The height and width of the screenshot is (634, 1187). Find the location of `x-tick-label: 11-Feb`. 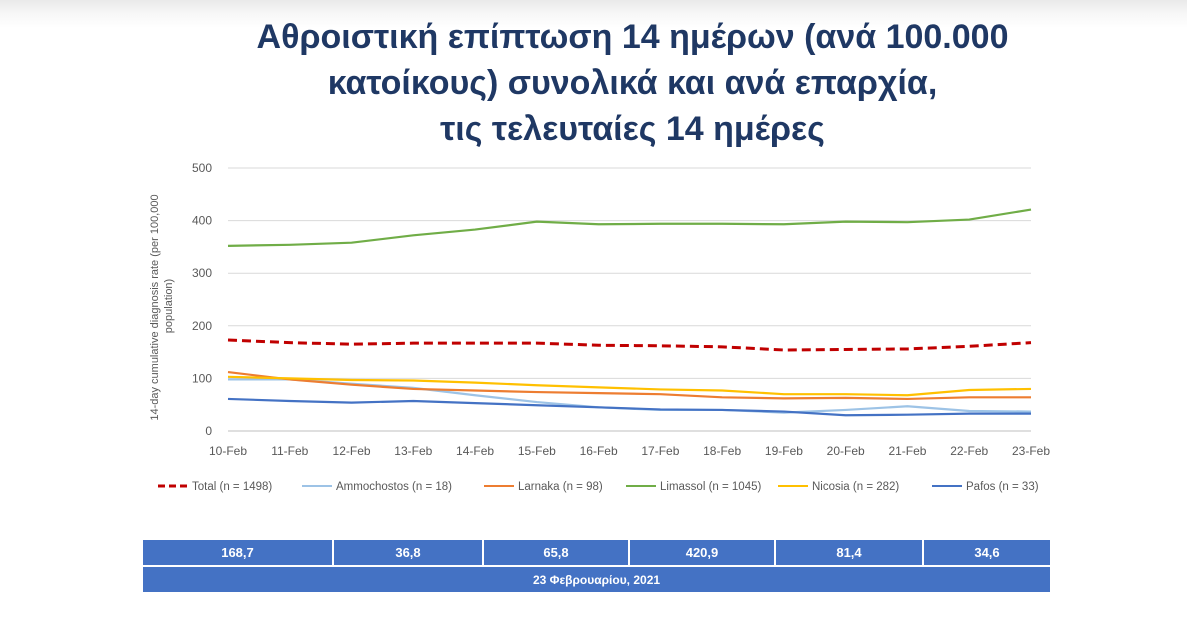

x-tick-label: 11-Feb is located at coordinates (289, 451).